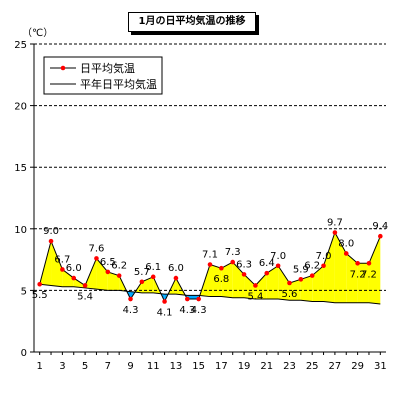  I want to click on y-axis-unit-label: （℃）, so click(37, 33).